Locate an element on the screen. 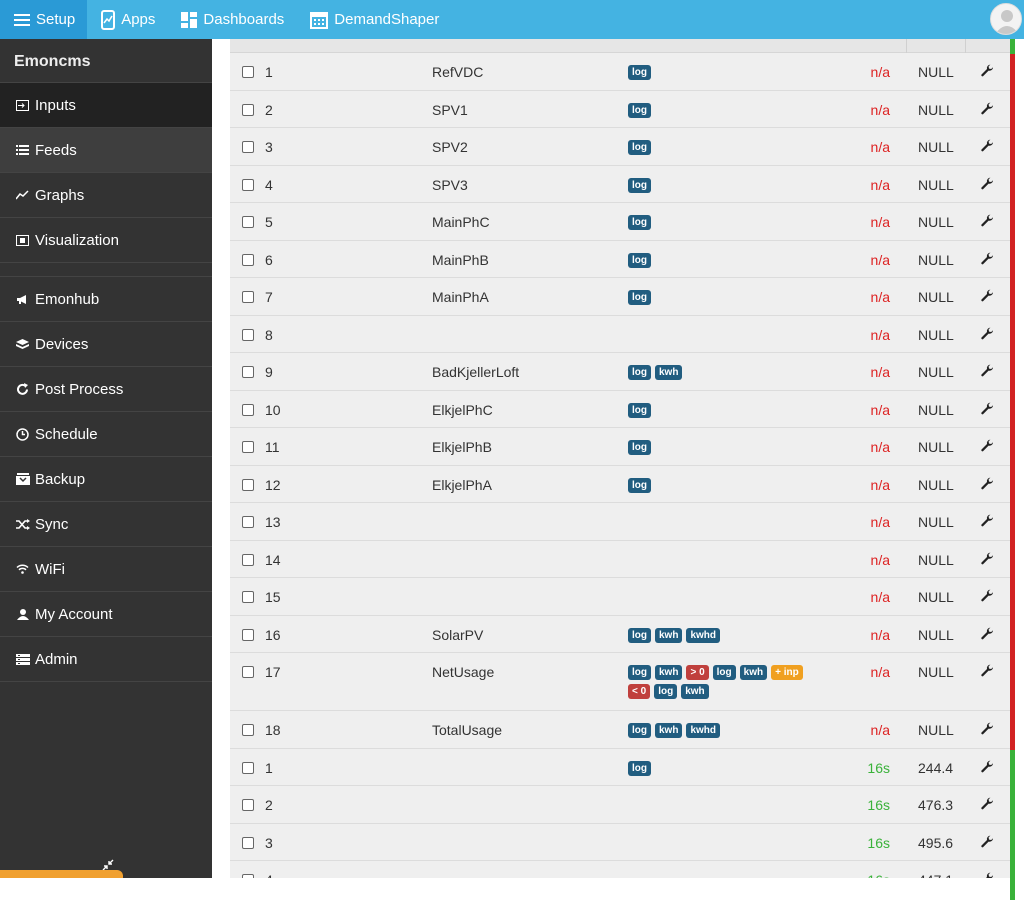  input-id: 15 is located at coordinates (273, 597).